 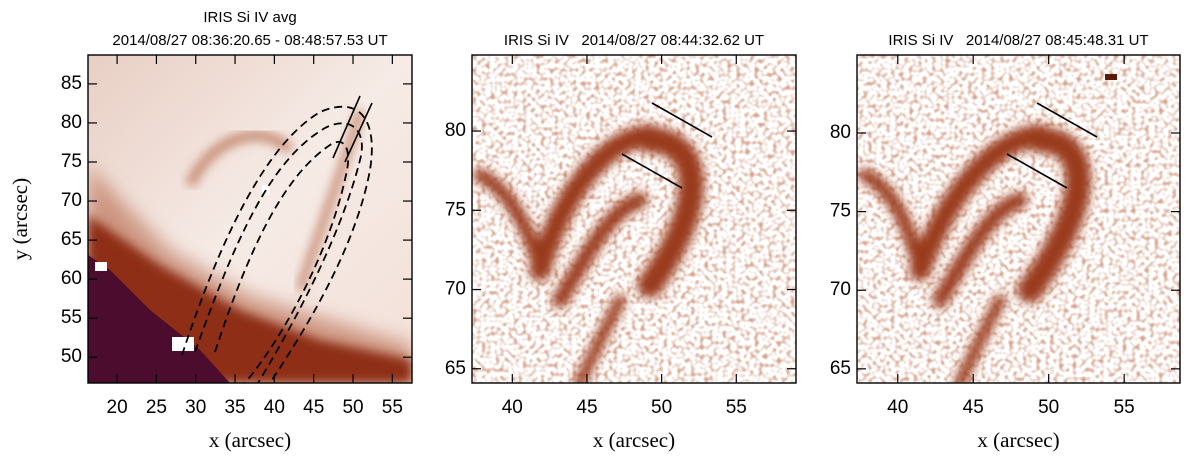 I want to click on y-tick-label: 60, so click(x=71, y=278).